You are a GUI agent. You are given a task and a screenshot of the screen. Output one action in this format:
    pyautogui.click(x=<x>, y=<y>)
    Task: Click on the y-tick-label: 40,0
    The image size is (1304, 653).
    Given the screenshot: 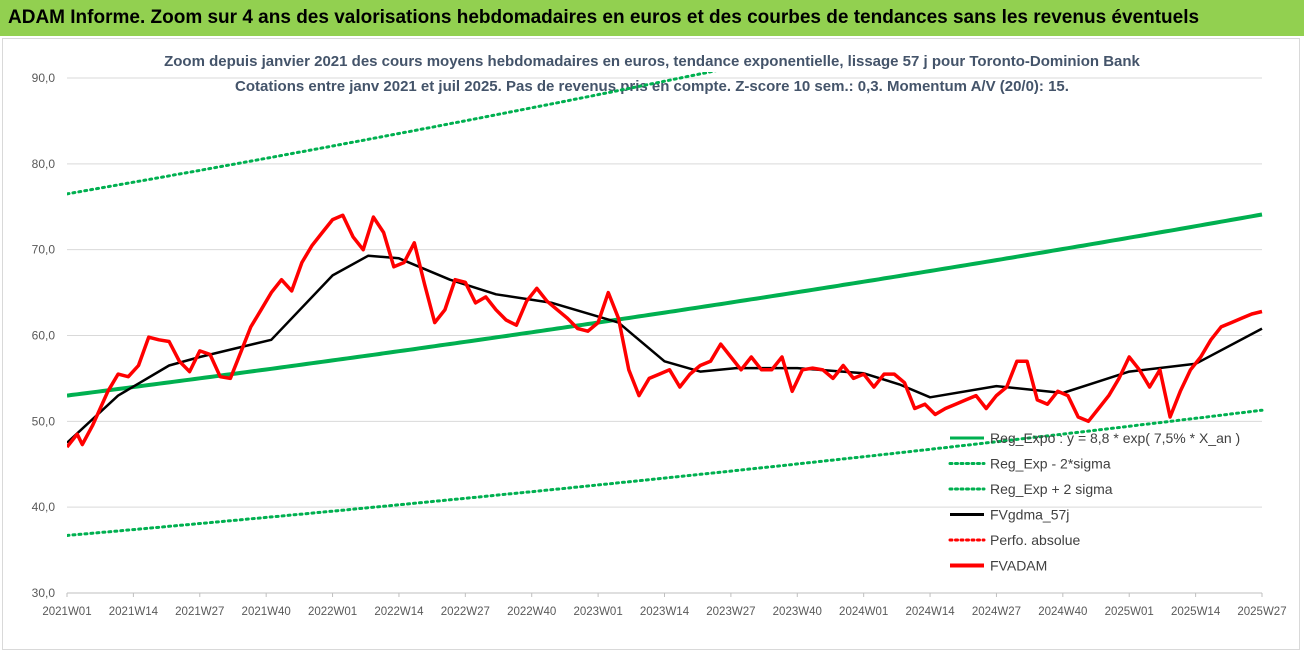 What is the action you would take?
    pyautogui.click(x=44, y=507)
    